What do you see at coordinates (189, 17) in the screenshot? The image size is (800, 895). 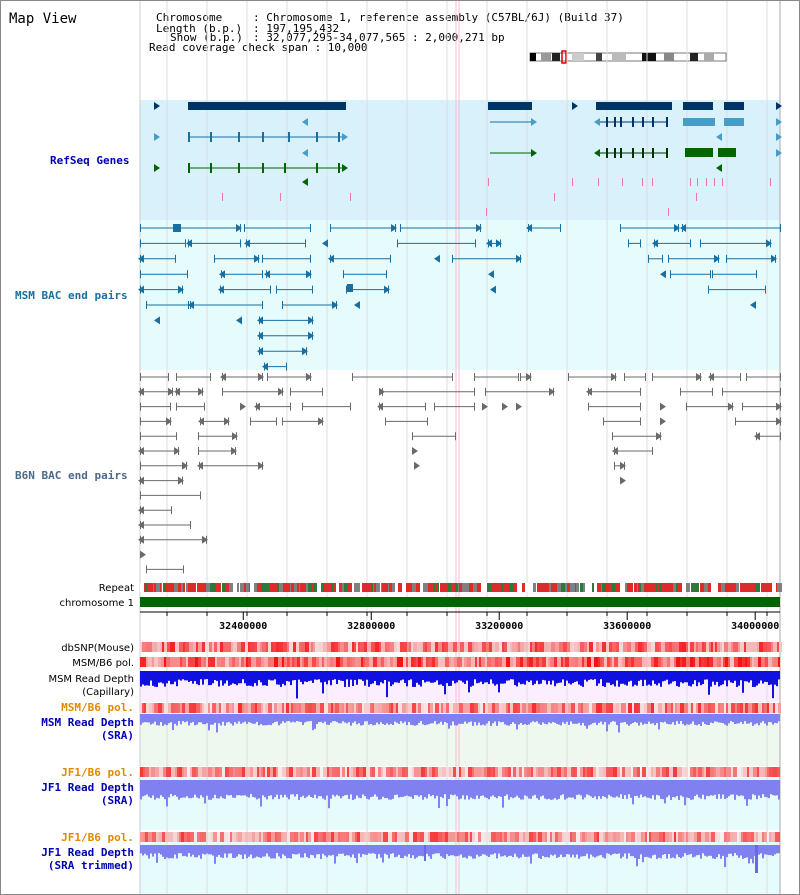 I see `chromosome-key: Chromosome` at bounding box center [189, 17].